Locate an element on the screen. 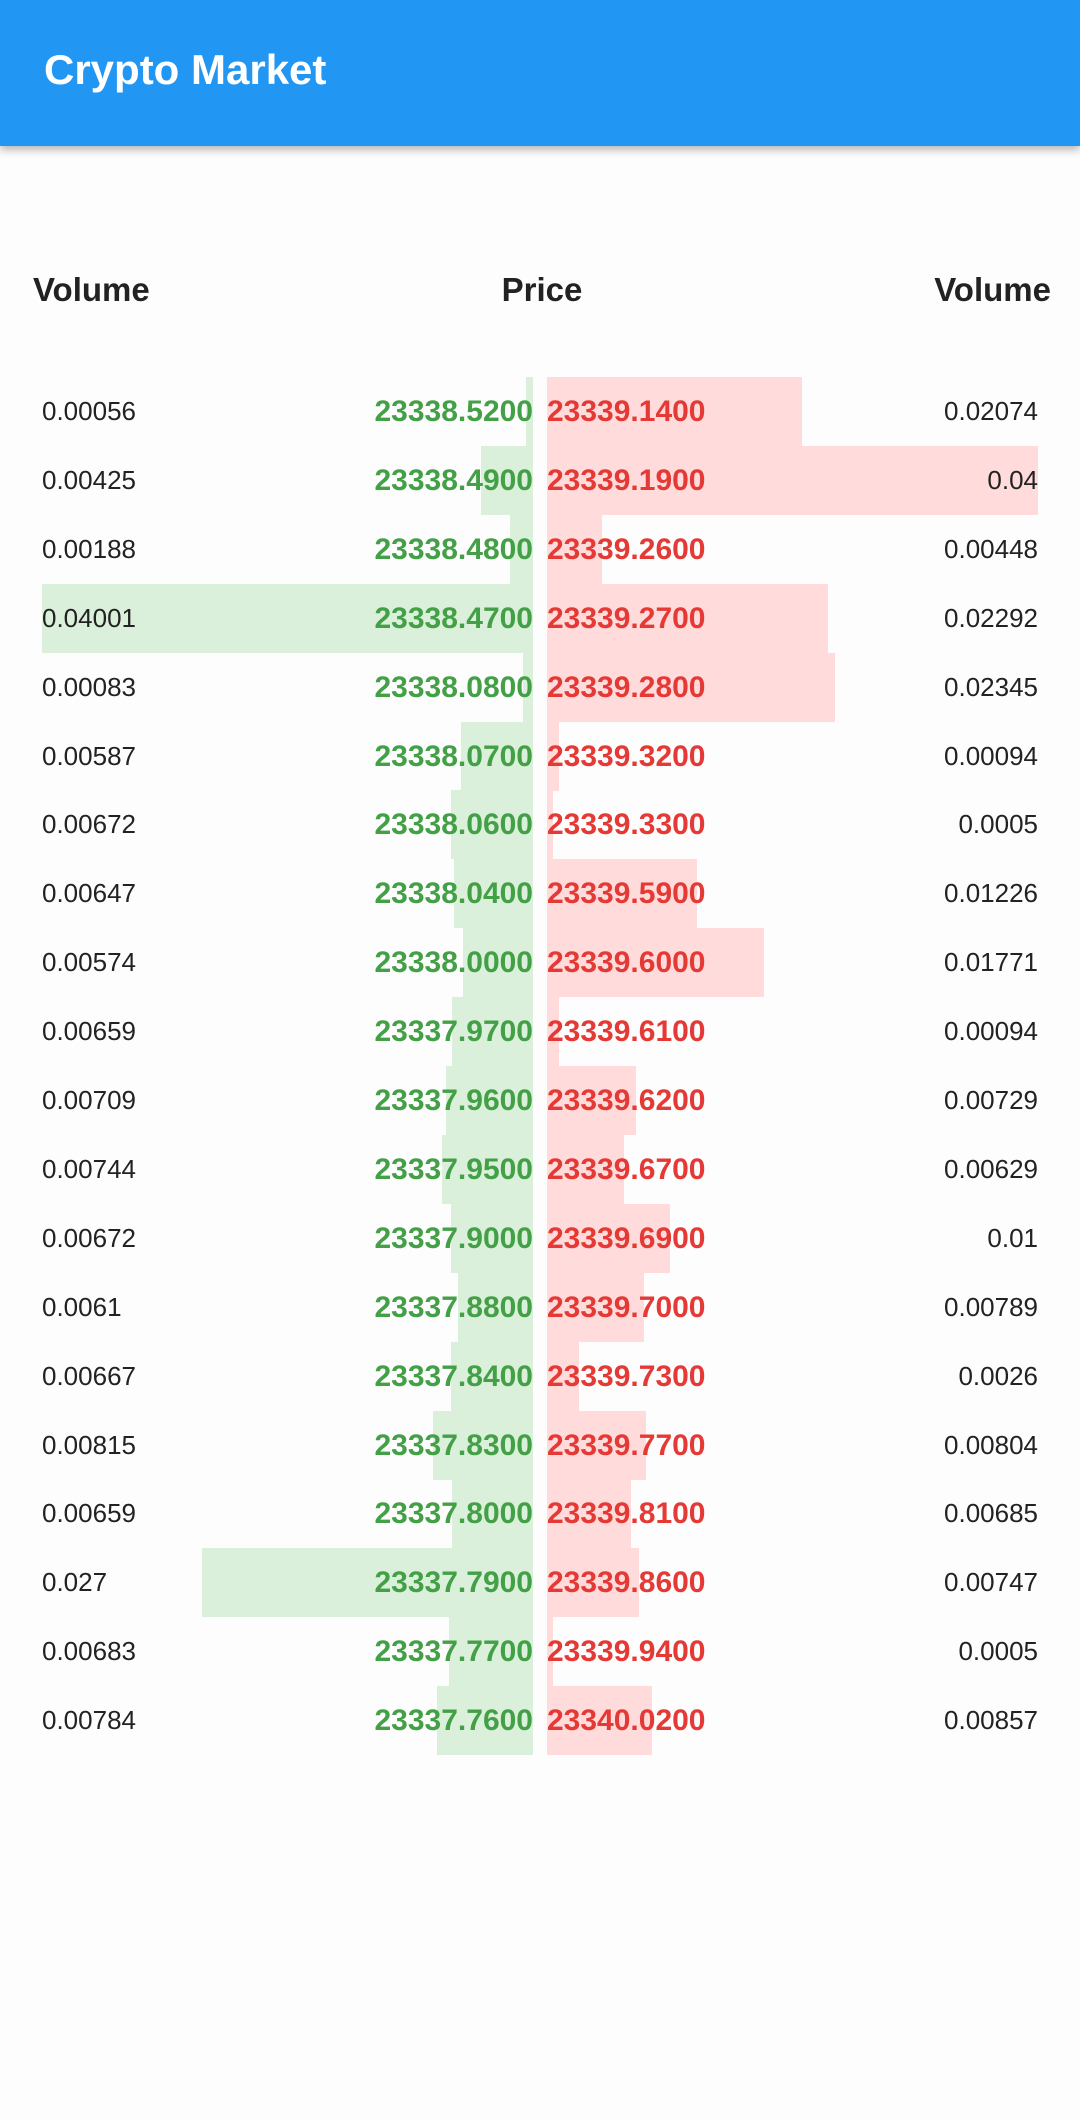  order-book-row: 0.0061 23337.8800 23339.7000 0.00789 is located at coordinates (540, 1307).